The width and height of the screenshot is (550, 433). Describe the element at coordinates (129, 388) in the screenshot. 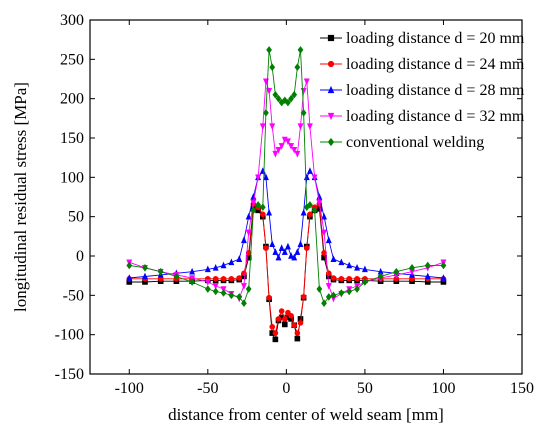

I see `x-tick-label: -100` at that location.